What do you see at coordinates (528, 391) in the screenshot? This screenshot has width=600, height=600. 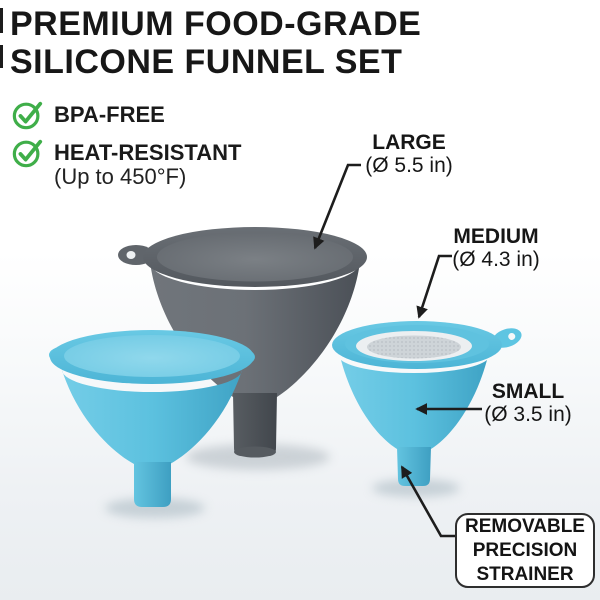 I see `callout-small-label: SMALL` at bounding box center [528, 391].